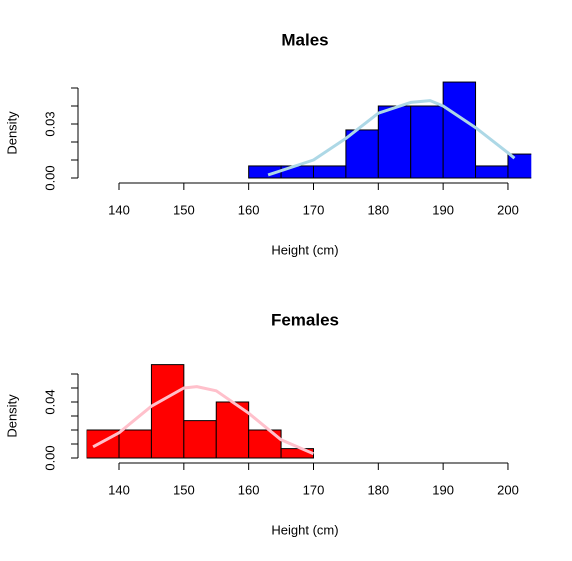 This screenshot has width=572, height=561. I want to click on y-tick-label: 0.03, so click(49, 123).